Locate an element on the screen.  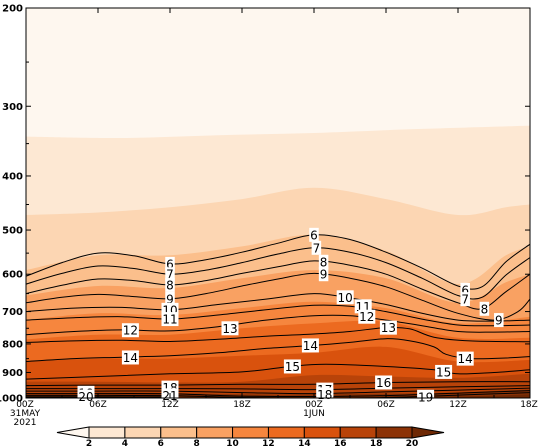
contour-label: 11 is located at coordinates (169, 320).